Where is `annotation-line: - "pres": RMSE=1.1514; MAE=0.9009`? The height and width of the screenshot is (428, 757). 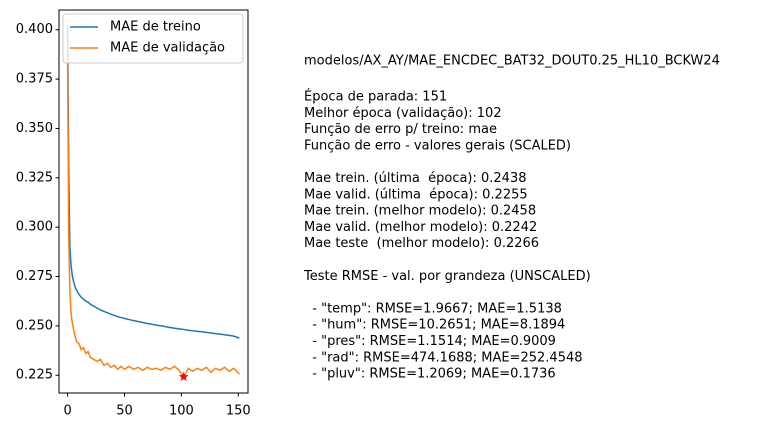 annotation-line: - "pres": RMSE=1.1514; MAE=0.9009 is located at coordinates (430, 341).